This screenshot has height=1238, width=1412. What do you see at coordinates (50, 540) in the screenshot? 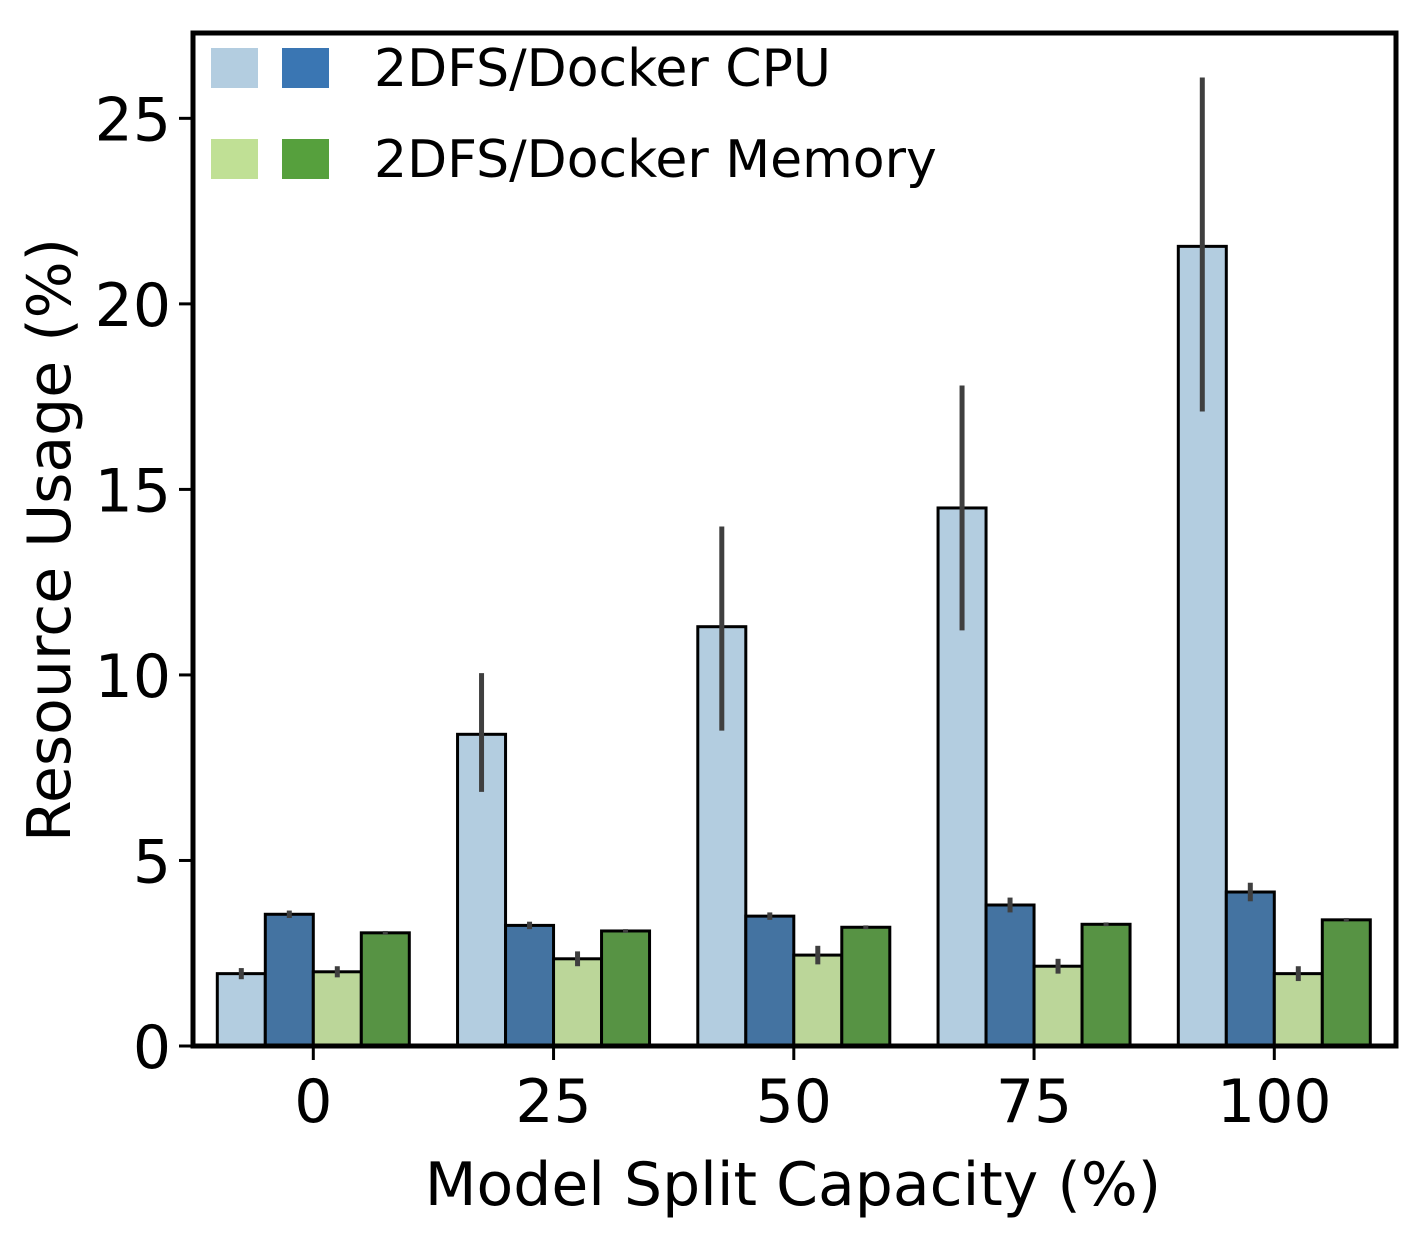
I see `y-axis-label: Resource Usage (%)` at bounding box center [50, 540].